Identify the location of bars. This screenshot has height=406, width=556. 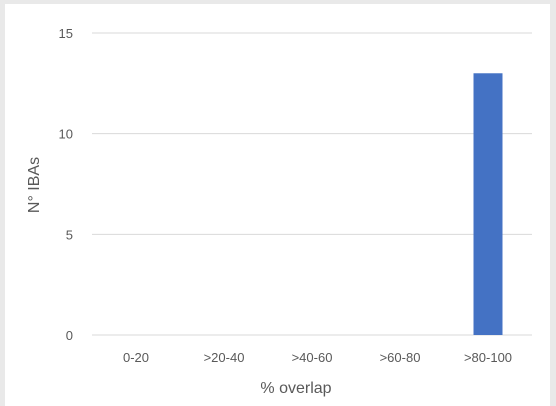
(488, 204).